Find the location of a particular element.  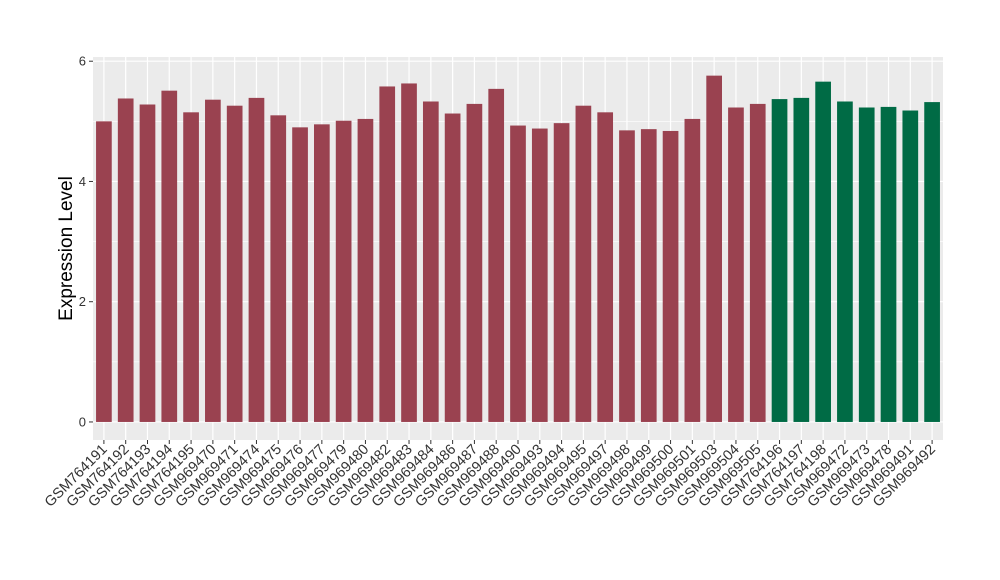

y-tick-label: 4 is located at coordinates (82, 181).